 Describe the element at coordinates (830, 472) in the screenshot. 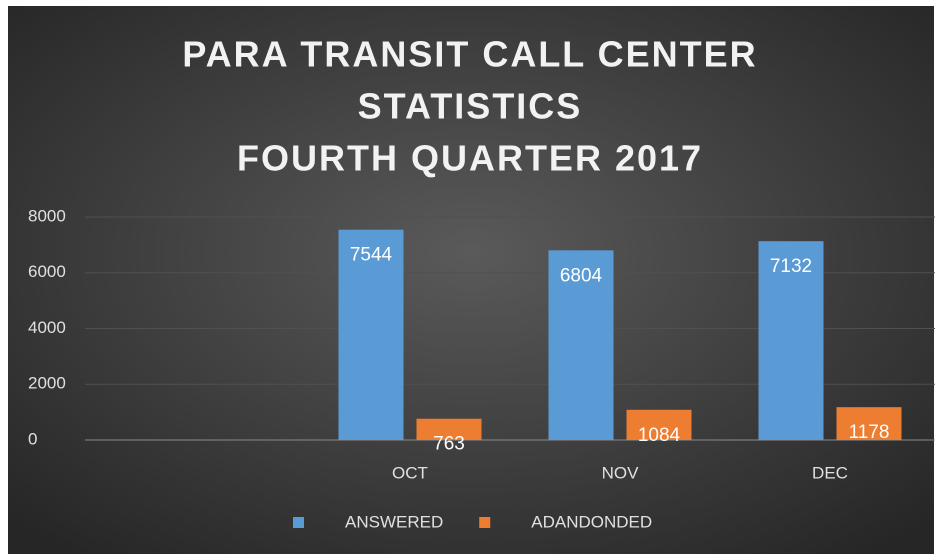

I see `x-tick-label: DEC` at that location.